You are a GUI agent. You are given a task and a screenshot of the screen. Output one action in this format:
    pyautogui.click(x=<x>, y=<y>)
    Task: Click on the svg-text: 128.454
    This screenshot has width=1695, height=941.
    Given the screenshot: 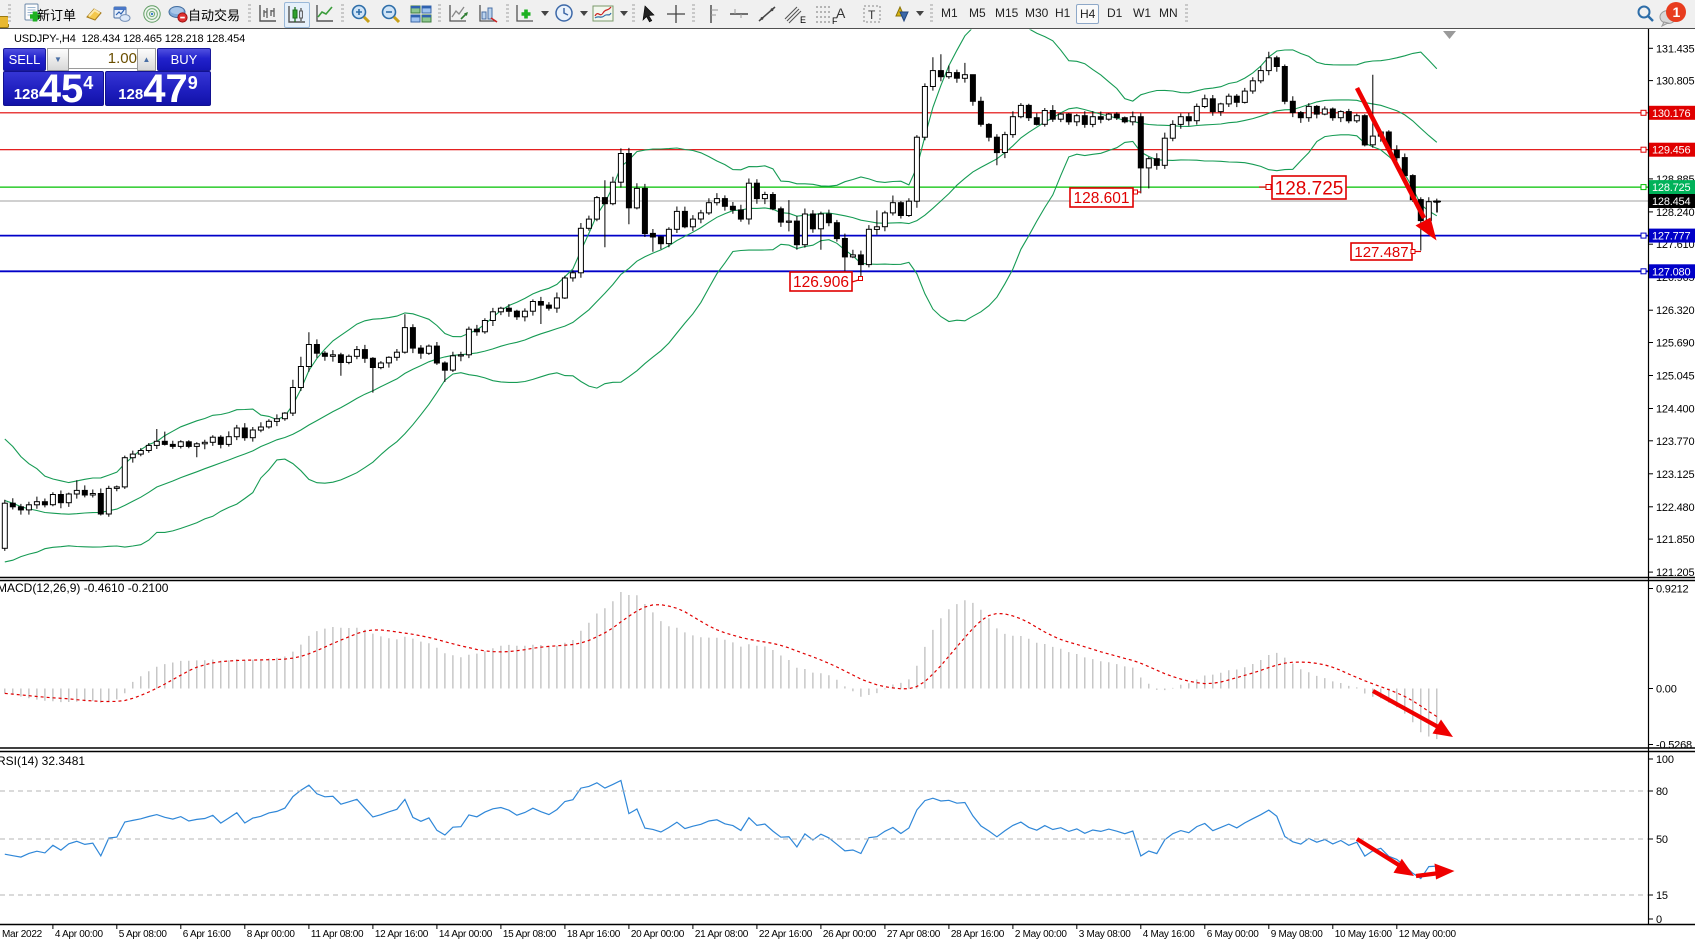 What is the action you would take?
    pyautogui.click(x=1671, y=202)
    